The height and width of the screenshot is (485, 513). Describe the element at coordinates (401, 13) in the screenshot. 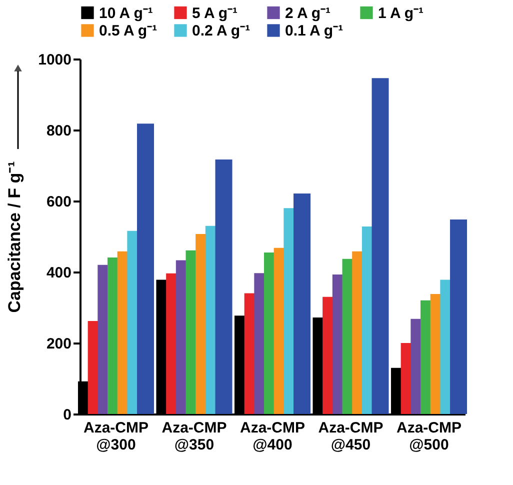

I see `legend-label: 1 A g⁻¹` at that location.